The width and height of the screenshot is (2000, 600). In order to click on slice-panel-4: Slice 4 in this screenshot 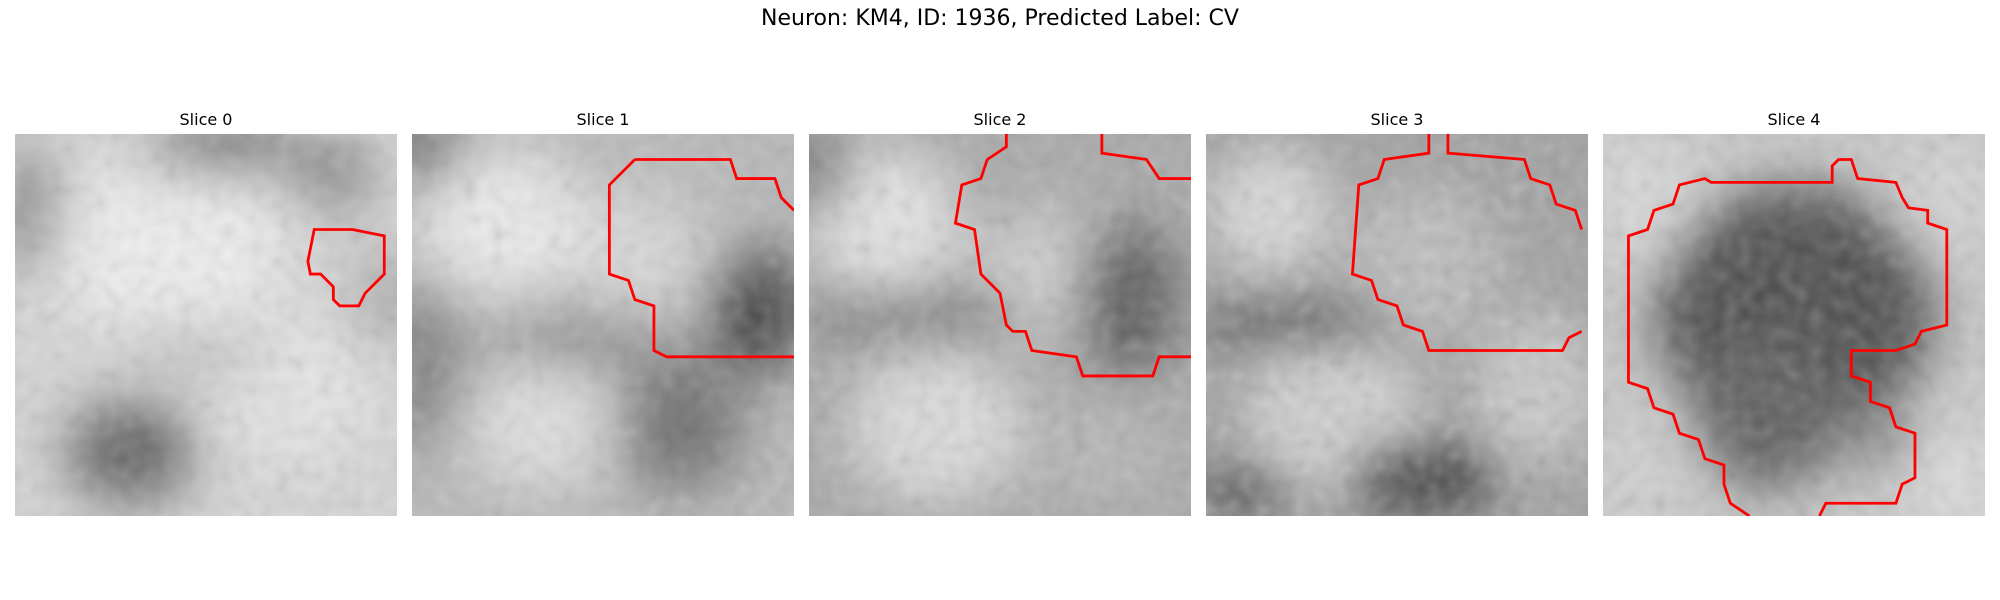, I will do `click(1794, 314)`.